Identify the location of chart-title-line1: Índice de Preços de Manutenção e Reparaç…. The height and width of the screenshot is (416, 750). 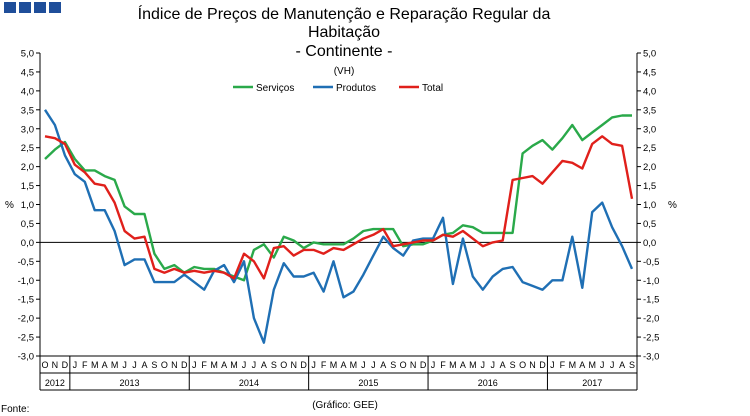
(344, 13).